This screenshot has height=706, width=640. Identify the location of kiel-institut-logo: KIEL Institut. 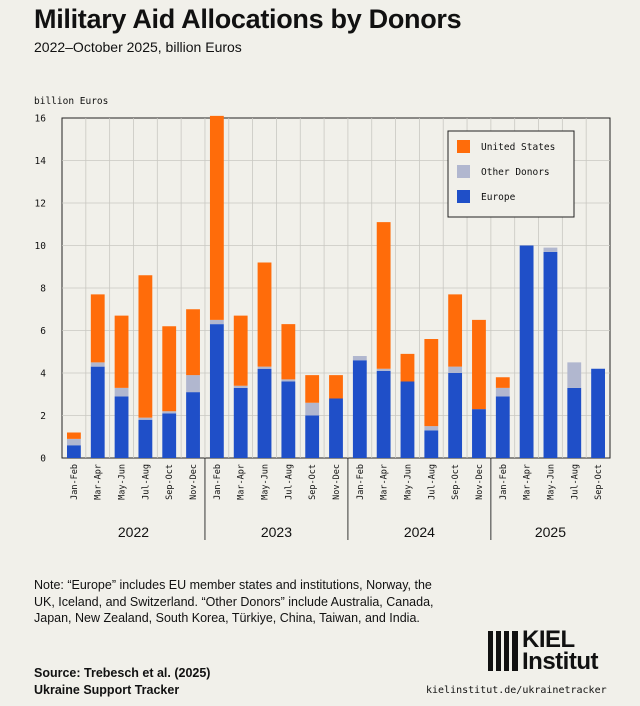
(543, 651).